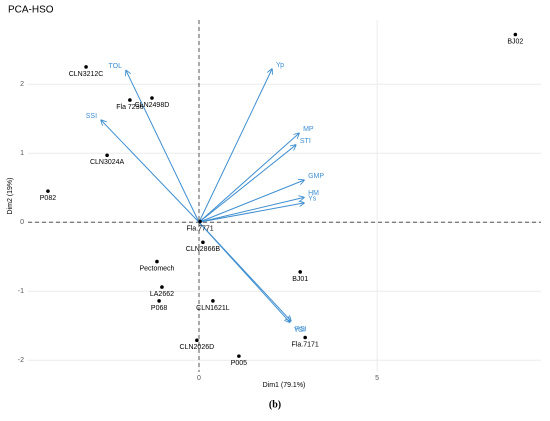  What do you see at coordinates (91, 116) in the screenshot?
I see `arrow-label: SSI` at bounding box center [91, 116].